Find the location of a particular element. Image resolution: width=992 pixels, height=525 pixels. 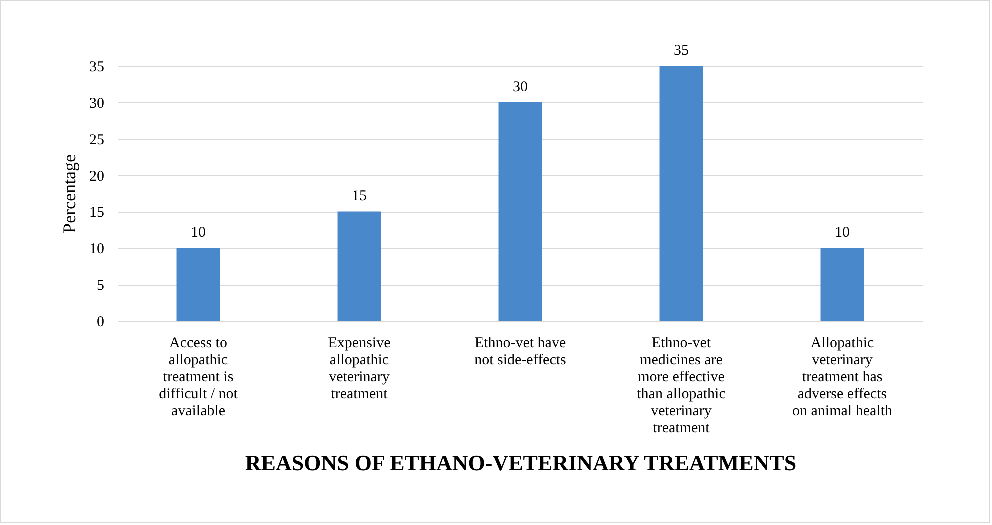

x-tick-label: Expensive allopathic veterinary treatment is located at coordinates (360, 369).